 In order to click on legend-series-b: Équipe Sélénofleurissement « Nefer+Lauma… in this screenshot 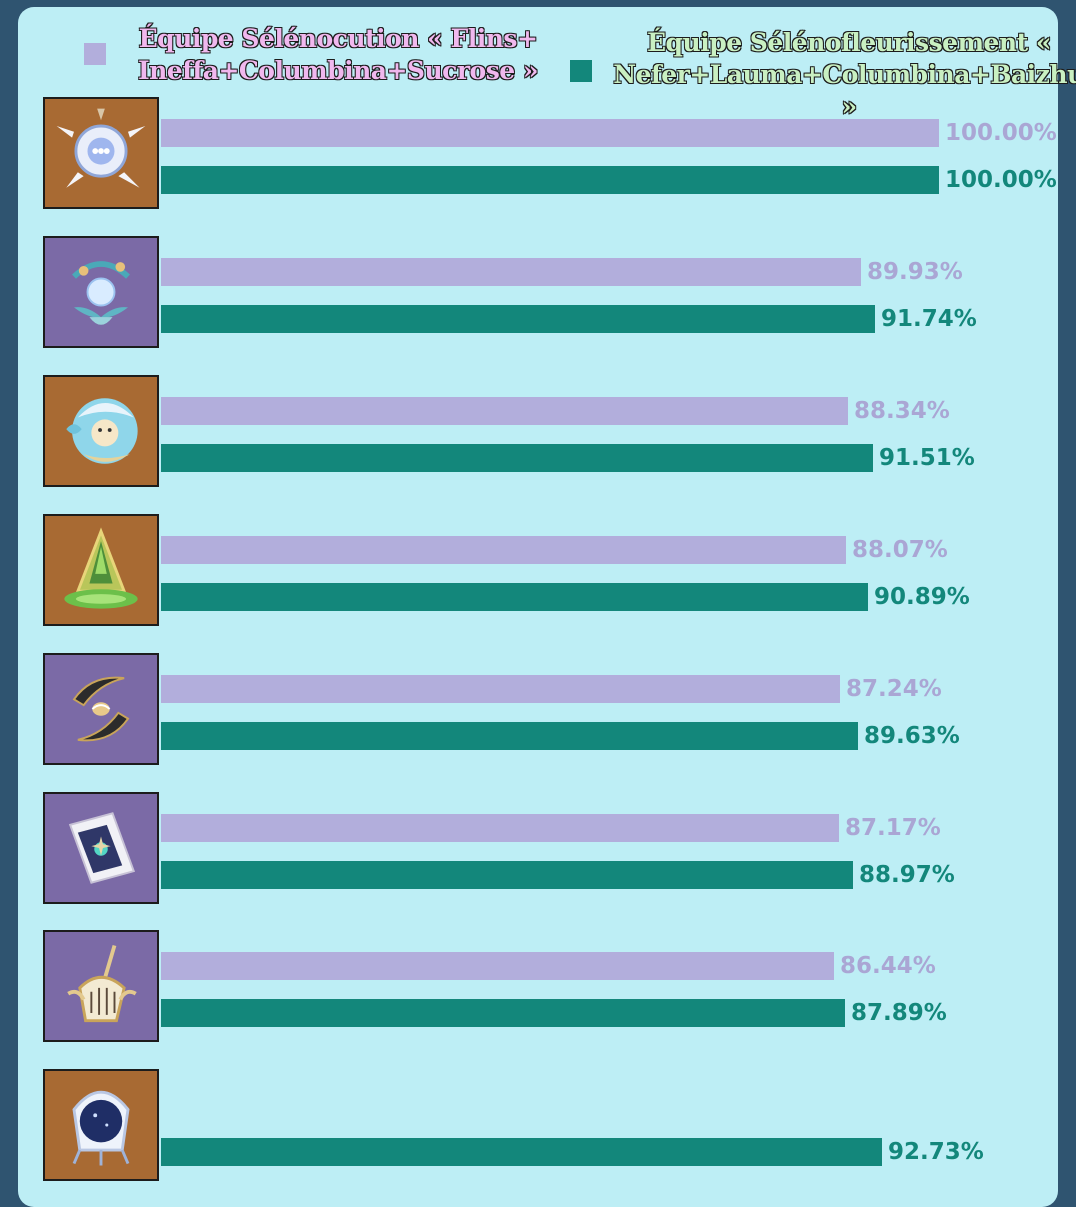, I will do `click(823, 75)`.